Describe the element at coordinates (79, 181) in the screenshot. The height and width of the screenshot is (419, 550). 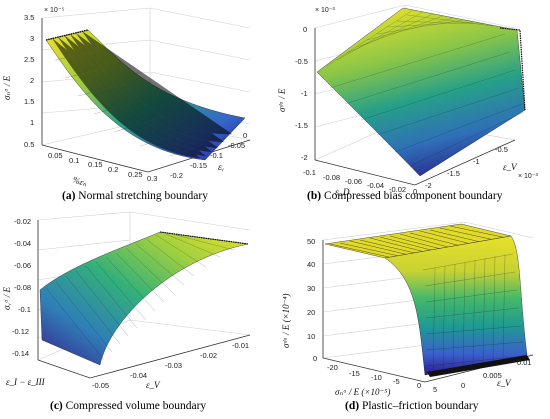
I see `x-axis-label: %εₙ` at that location.